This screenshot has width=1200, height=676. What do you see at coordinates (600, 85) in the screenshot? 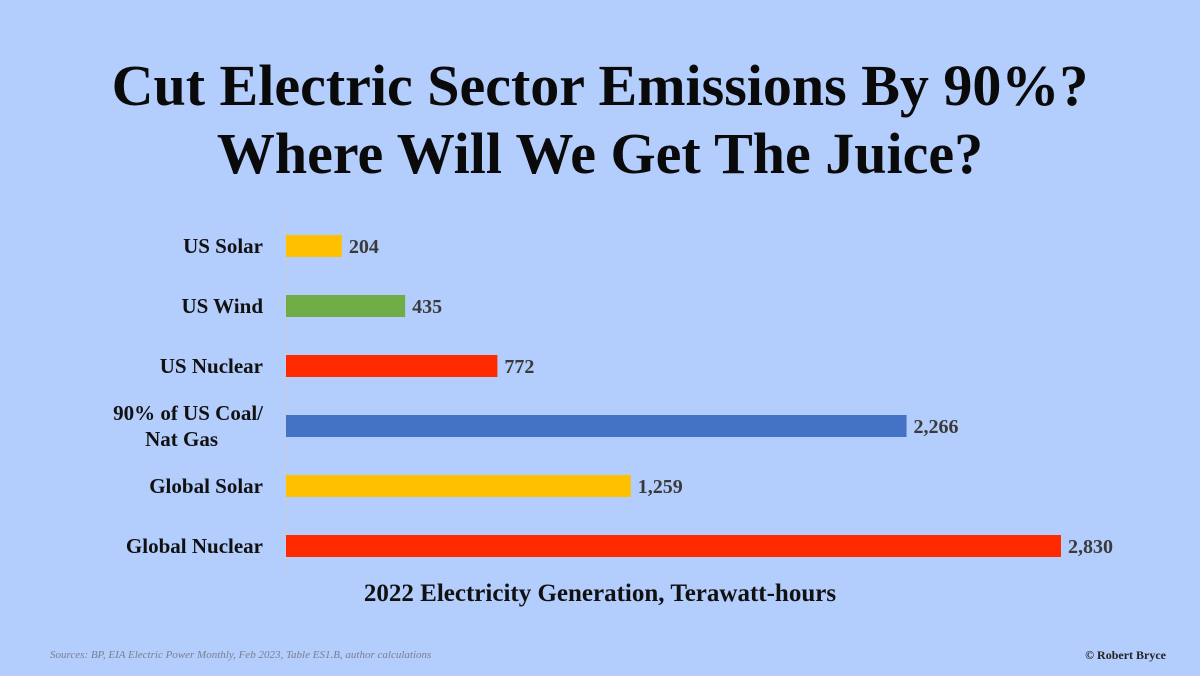
I see `title-line-1: Cut Electric Sector Emissions By 90%?` at bounding box center [600, 85].